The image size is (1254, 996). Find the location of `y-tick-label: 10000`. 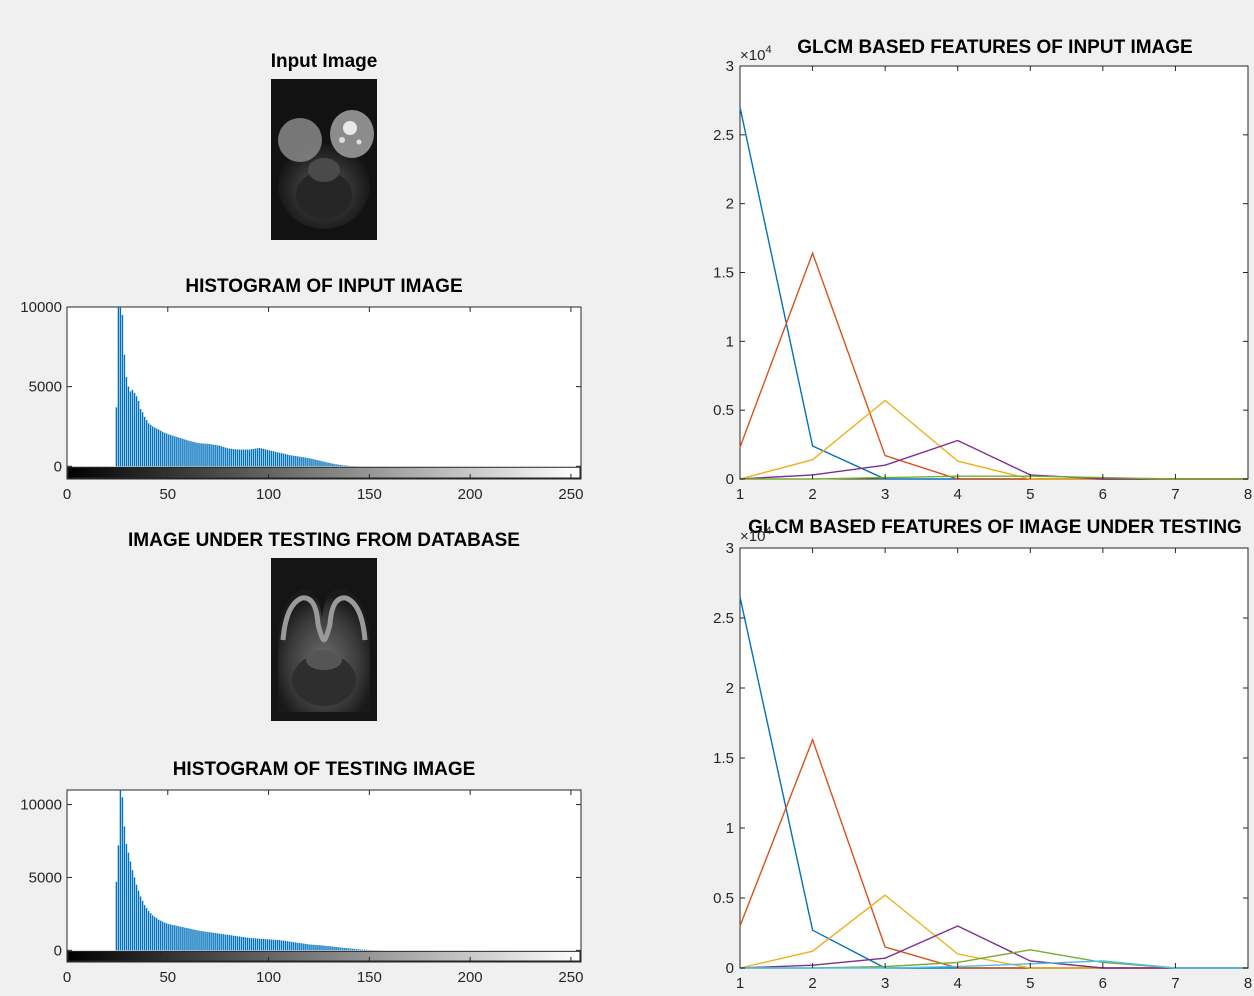

y-tick-label: 10000 is located at coordinates (41, 805).